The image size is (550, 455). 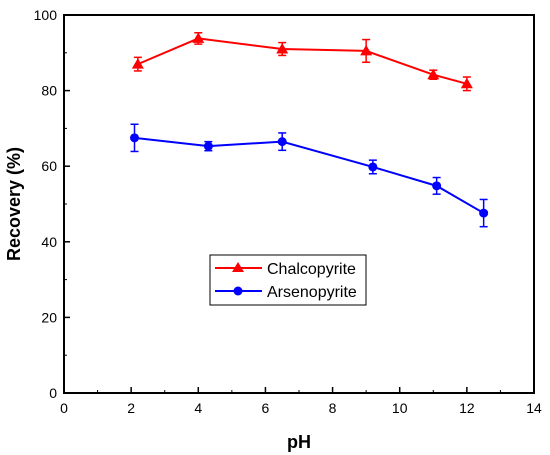 What do you see at coordinates (53, 393) in the screenshot?
I see `y-tick-label: 0` at bounding box center [53, 393].